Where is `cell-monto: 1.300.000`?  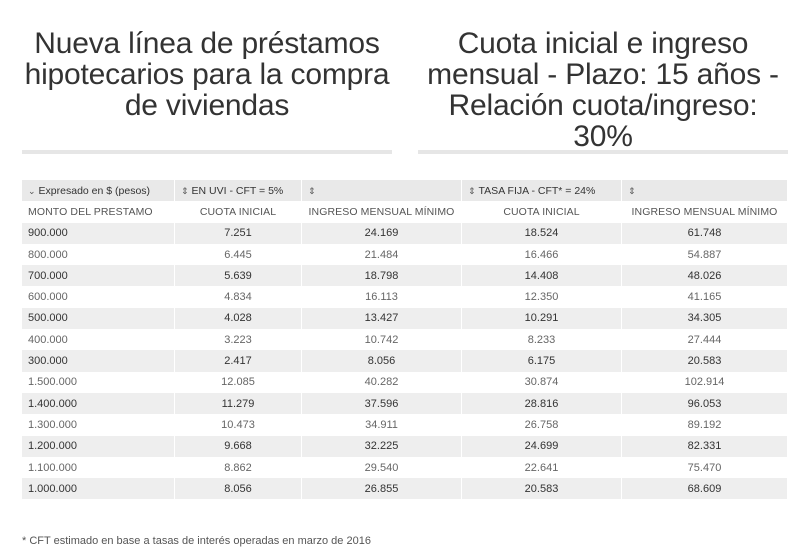
cell-monto: 1.300.000 is located at coordinates (98, 425).